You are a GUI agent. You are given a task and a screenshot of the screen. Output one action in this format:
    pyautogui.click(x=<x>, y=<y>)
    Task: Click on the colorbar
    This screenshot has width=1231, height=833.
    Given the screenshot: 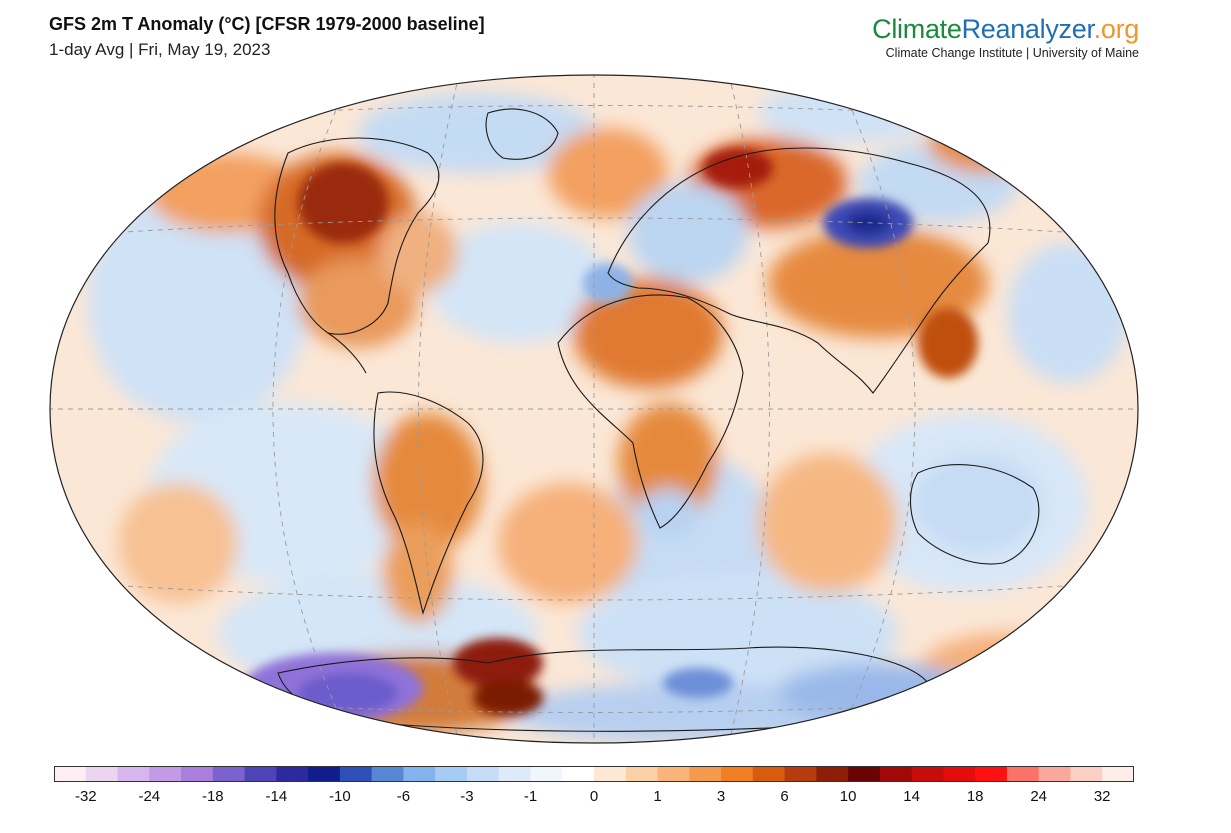 What is the action you would take?
    pyautogui.click(x=594, y=774)
    